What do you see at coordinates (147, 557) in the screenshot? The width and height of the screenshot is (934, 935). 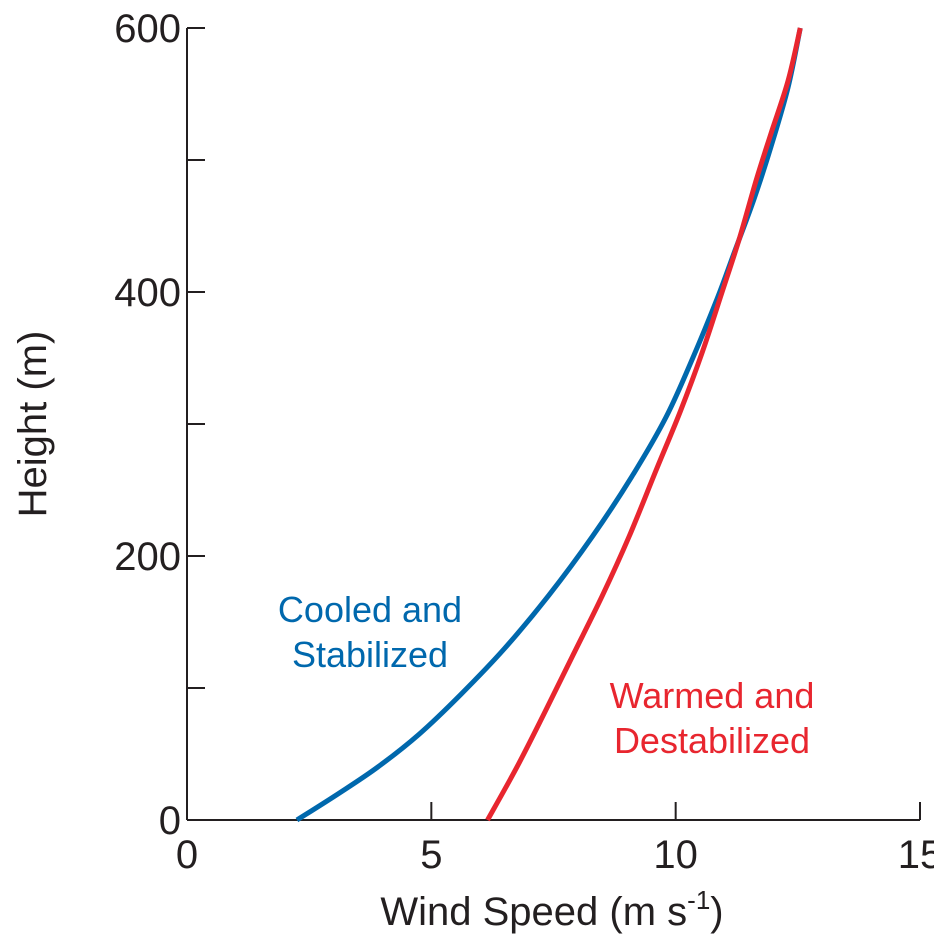 I see `y-tick-label: 200` at bounding box center [147, 557].